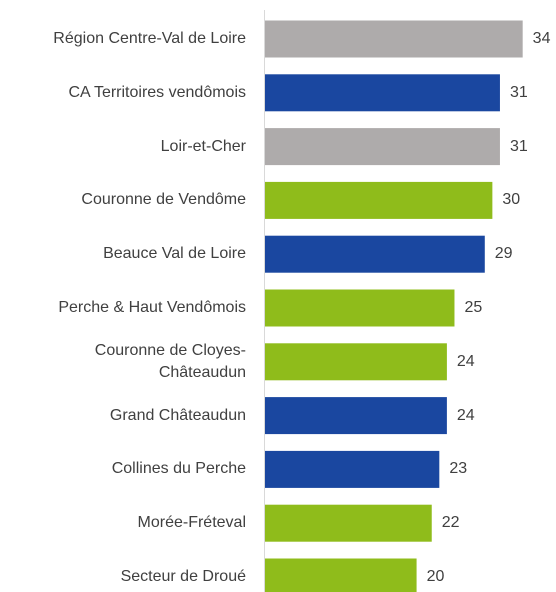 The height and width of the screenshot is (592, 556). Describe the element at coordinates (450, 523) in the screenshot. I see `value-label: 22` at that location.